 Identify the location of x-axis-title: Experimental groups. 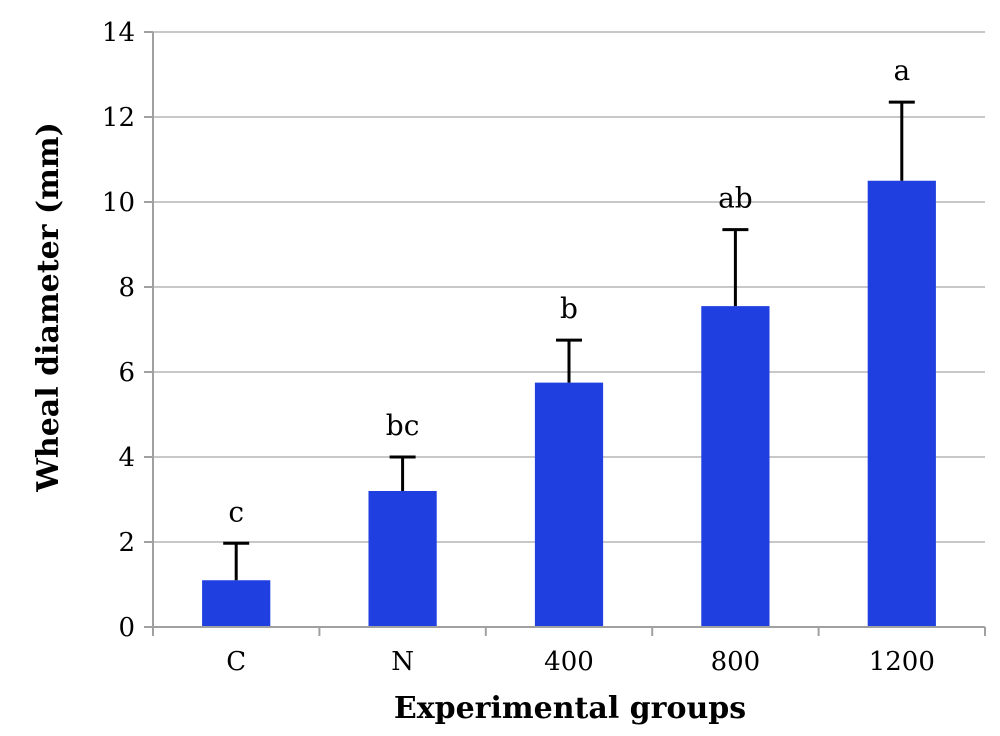
(570, 708).